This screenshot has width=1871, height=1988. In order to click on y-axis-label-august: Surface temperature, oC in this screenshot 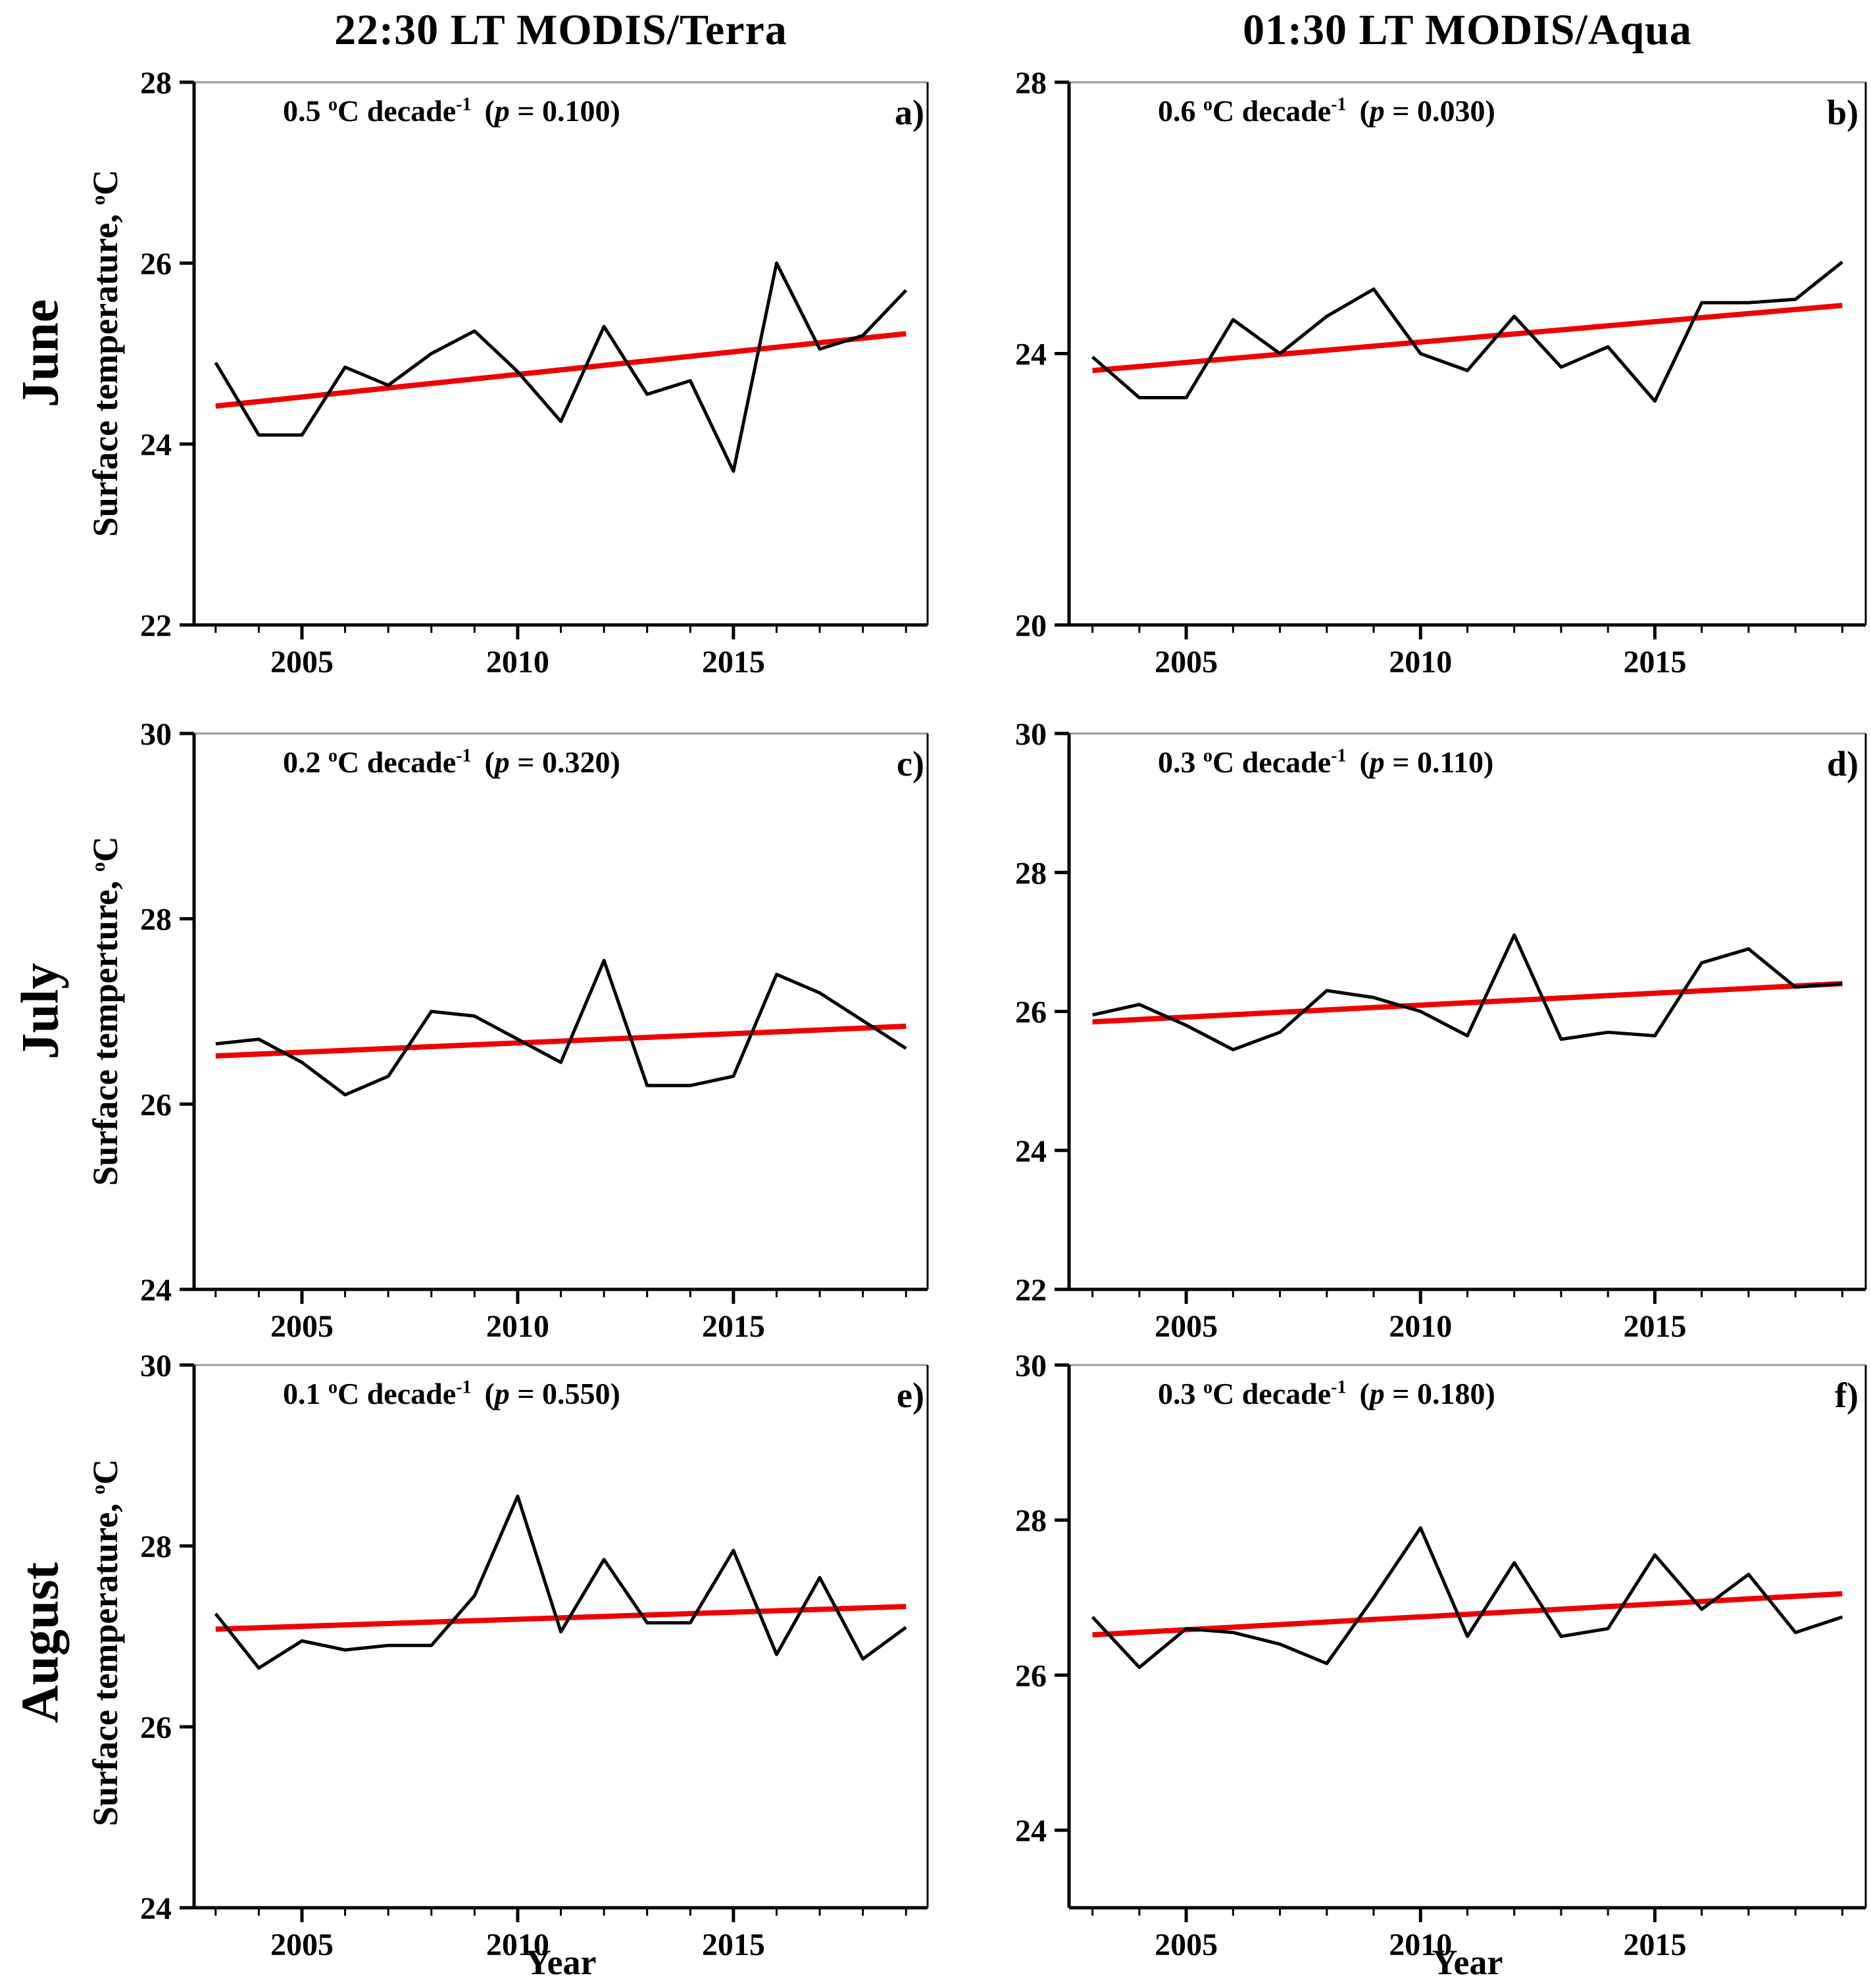, I will do `click(106, 1642)`.